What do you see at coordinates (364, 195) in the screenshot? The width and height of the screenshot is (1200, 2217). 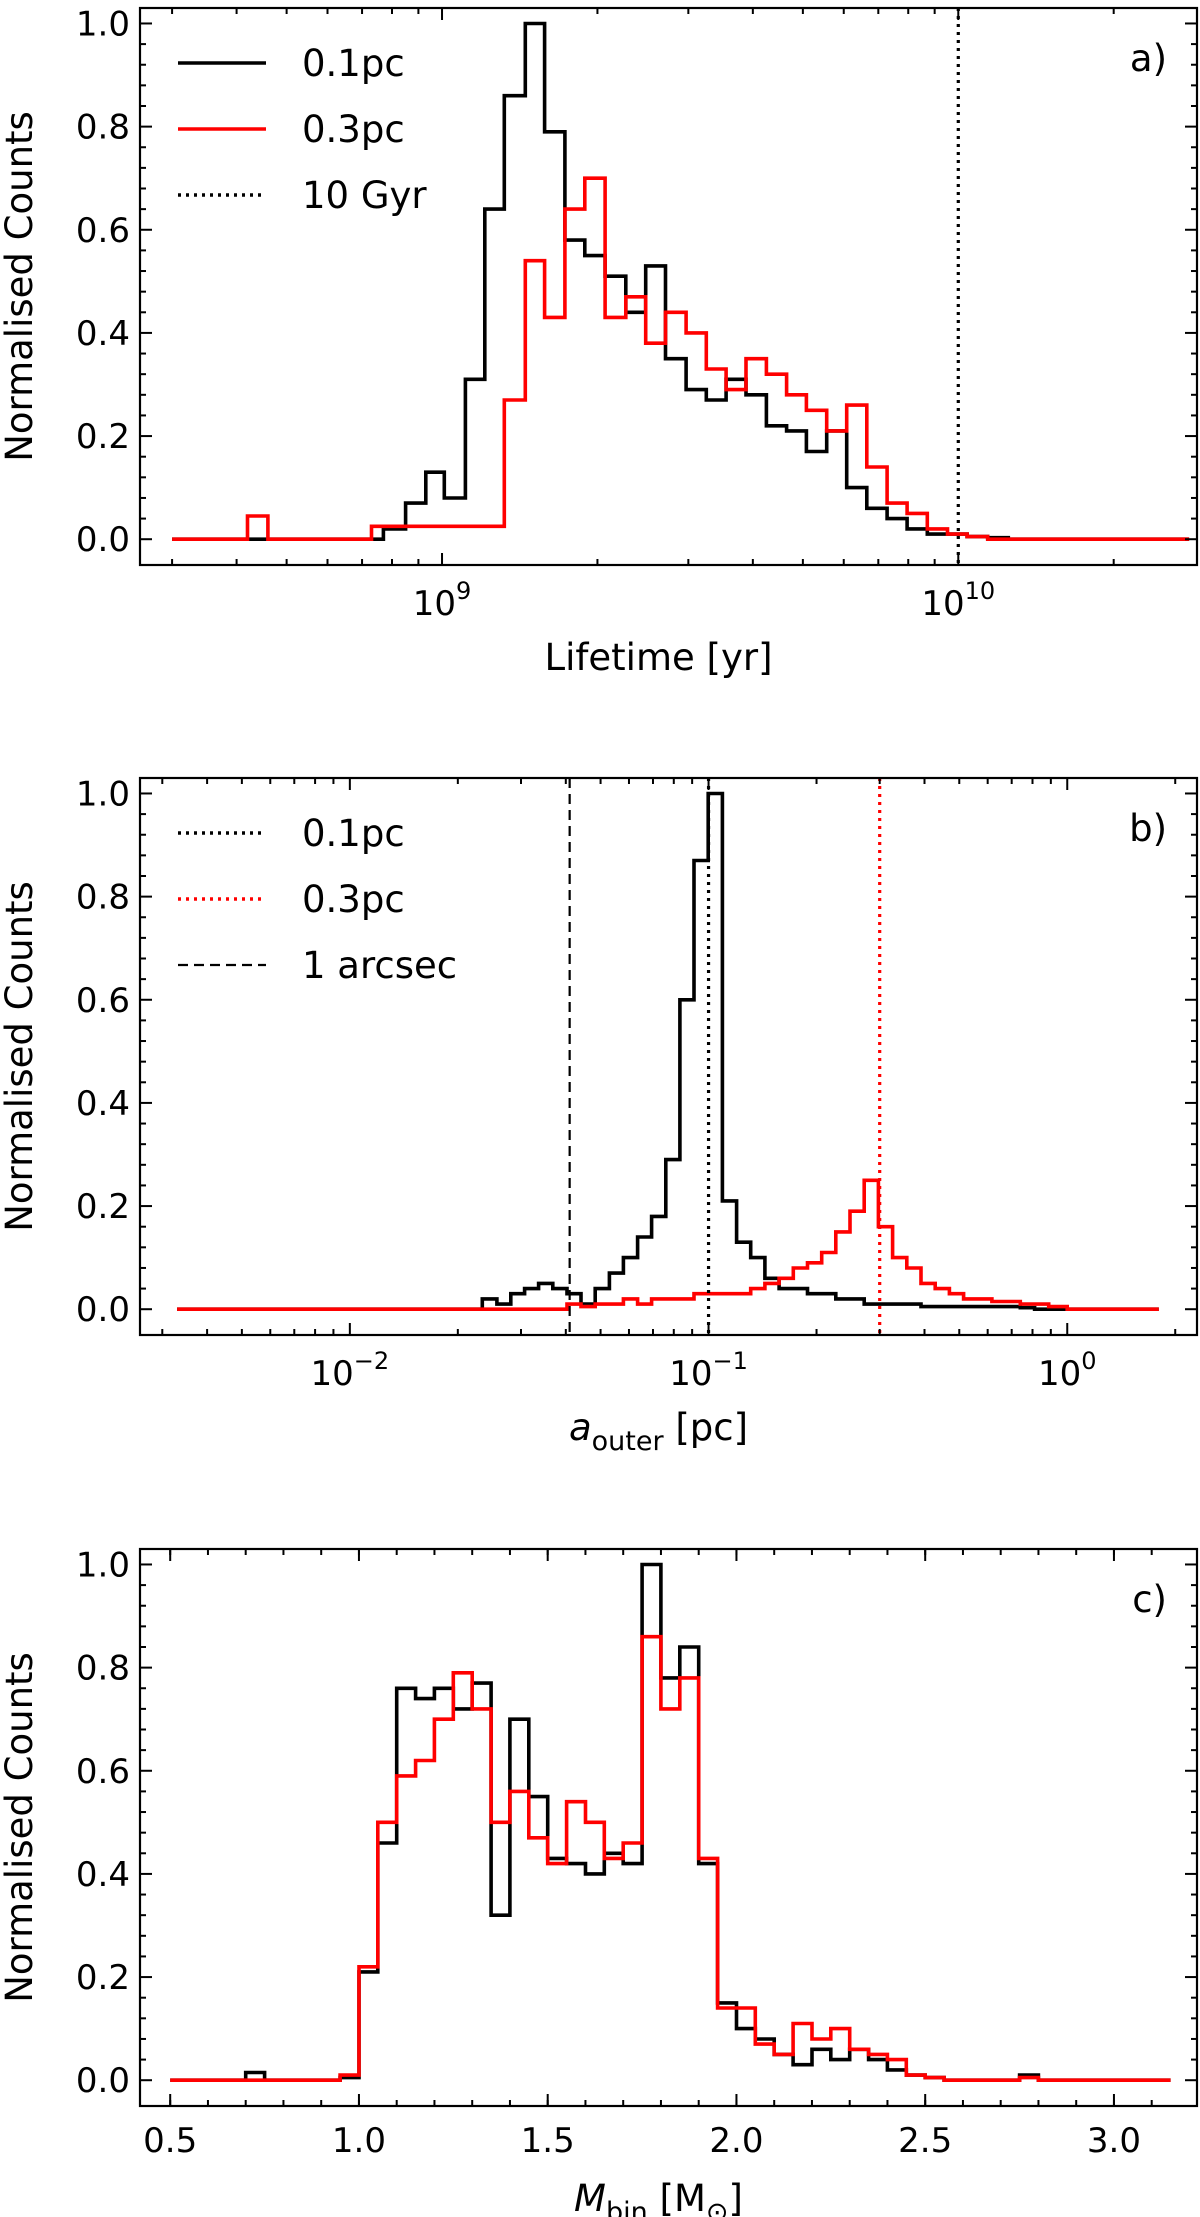 I see `legend-label: 10 Gyr` at bounding box center [364, 195].